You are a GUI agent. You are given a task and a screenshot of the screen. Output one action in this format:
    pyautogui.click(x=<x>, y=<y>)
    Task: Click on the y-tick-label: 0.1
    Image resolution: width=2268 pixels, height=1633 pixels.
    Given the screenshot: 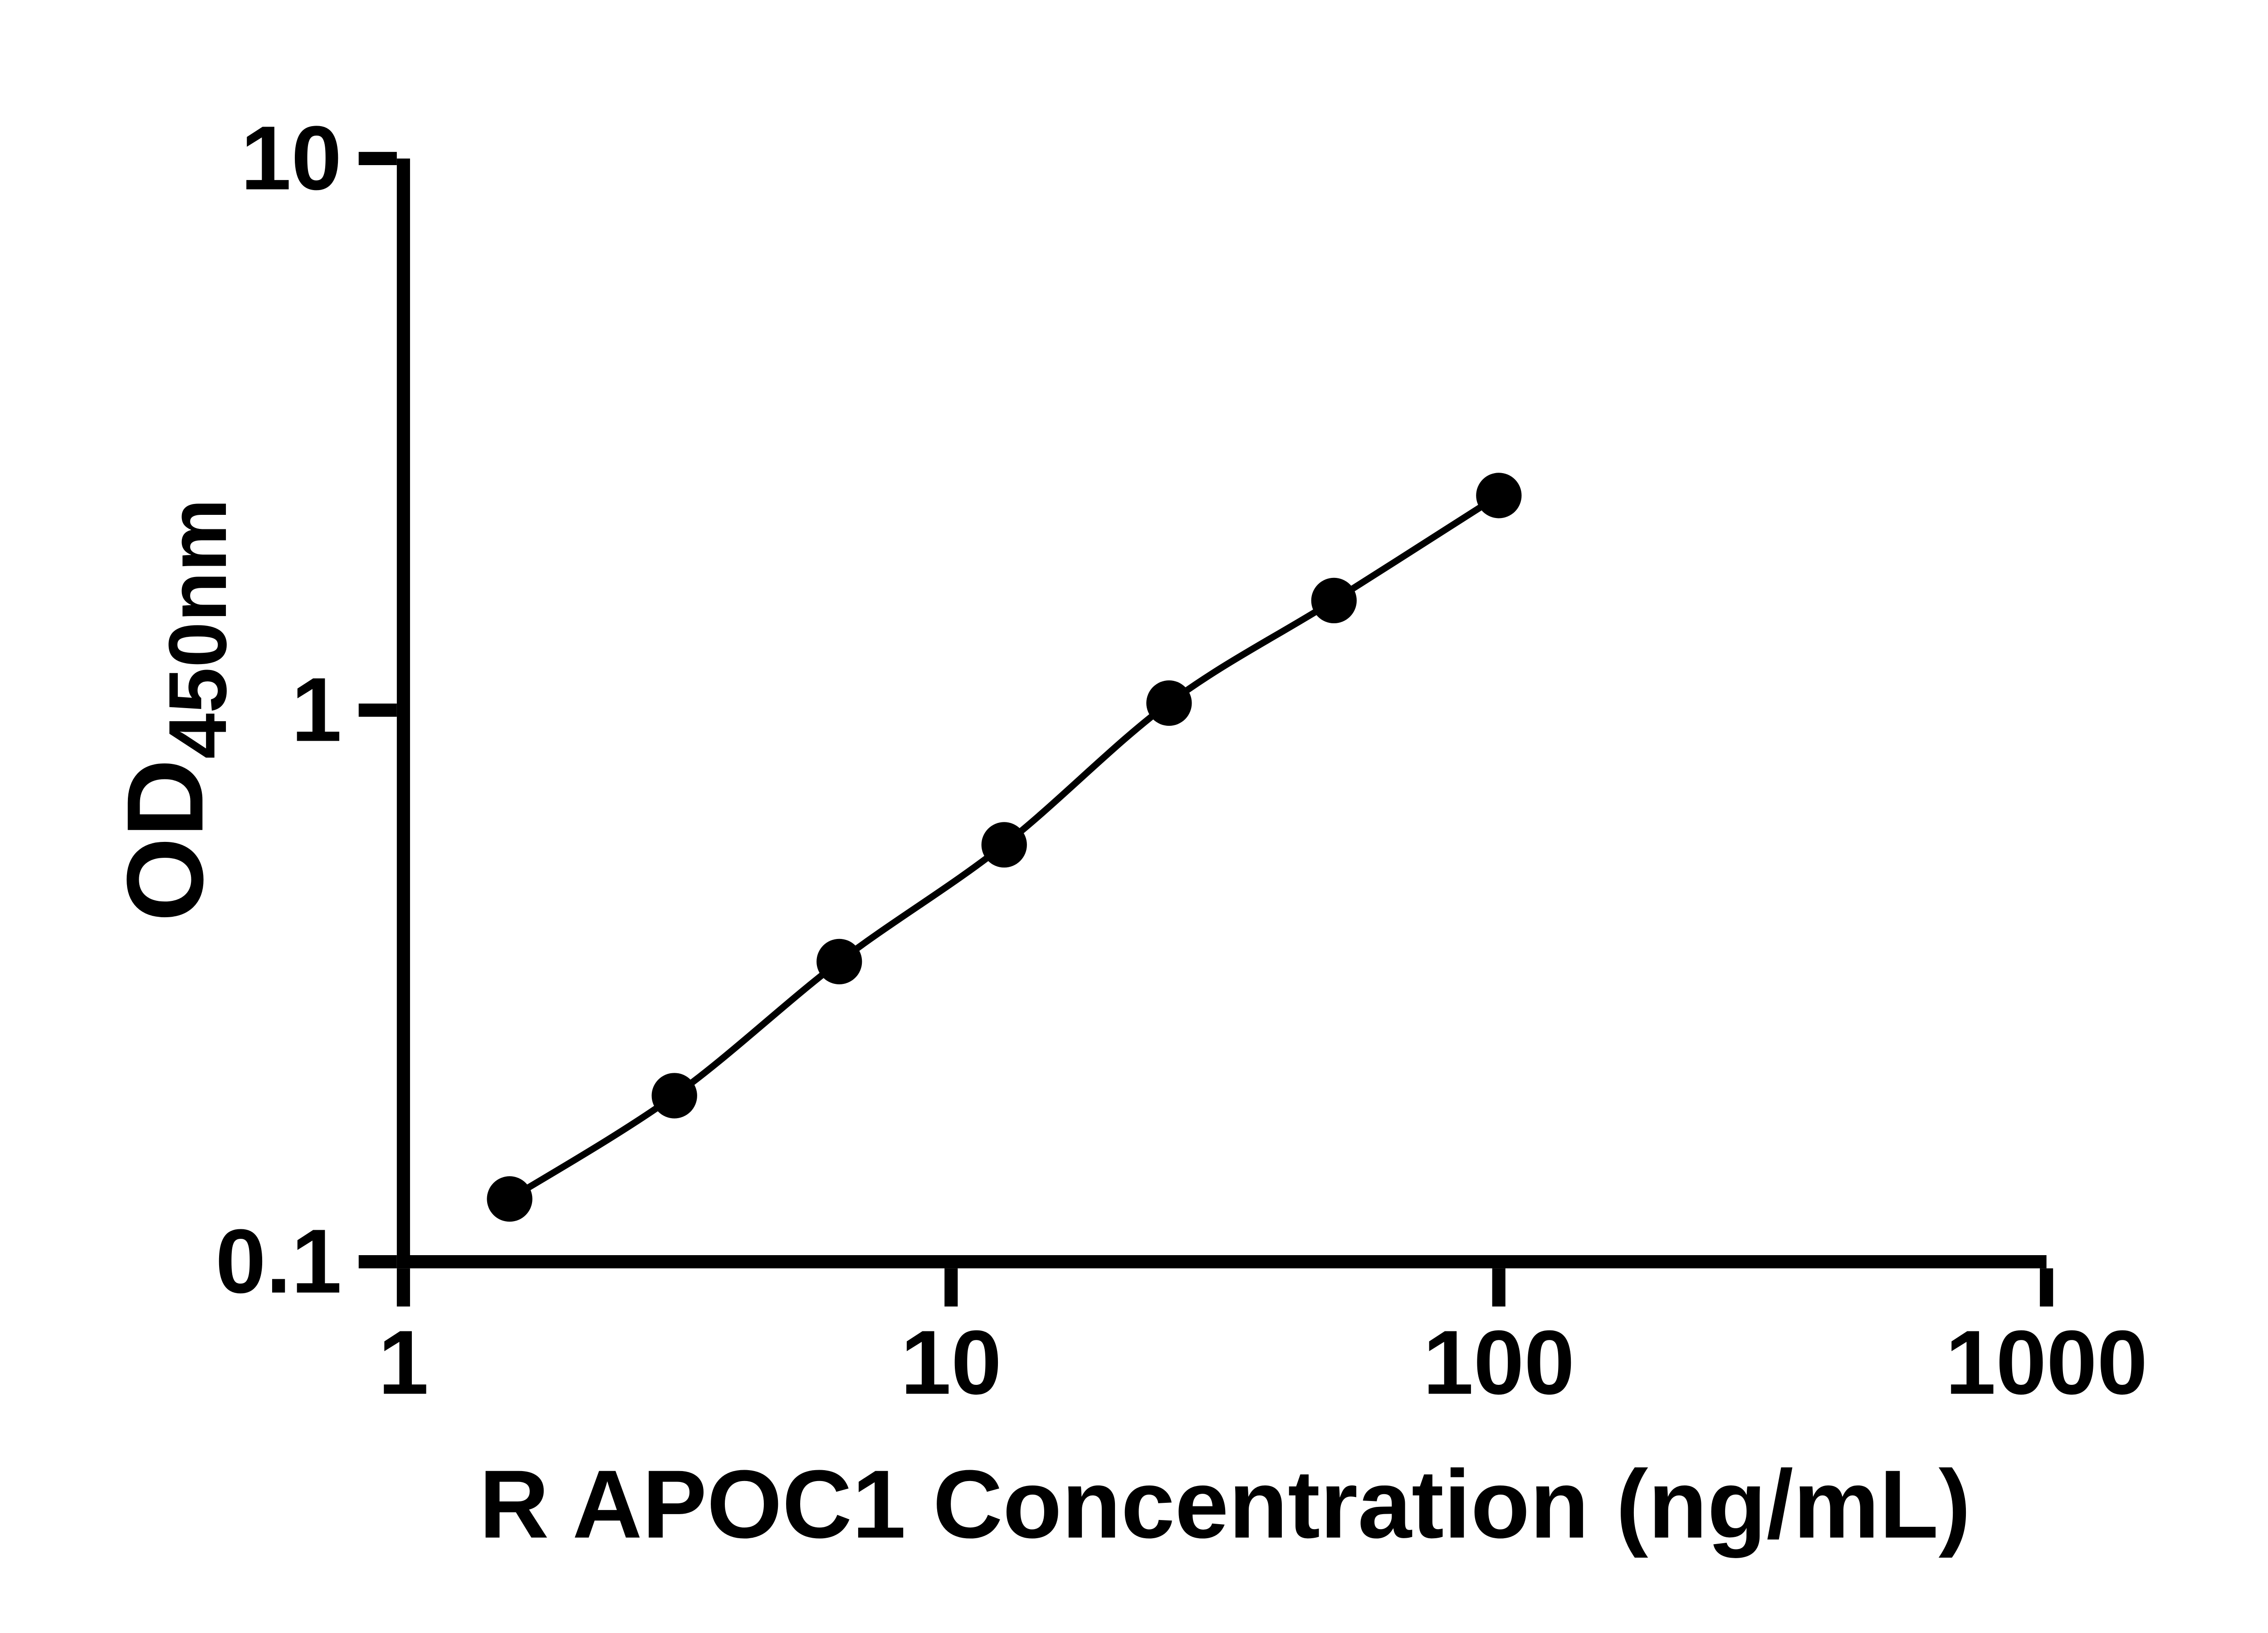 What is the action you would take?
    pyautogui.click(x=278, y=1261)
    